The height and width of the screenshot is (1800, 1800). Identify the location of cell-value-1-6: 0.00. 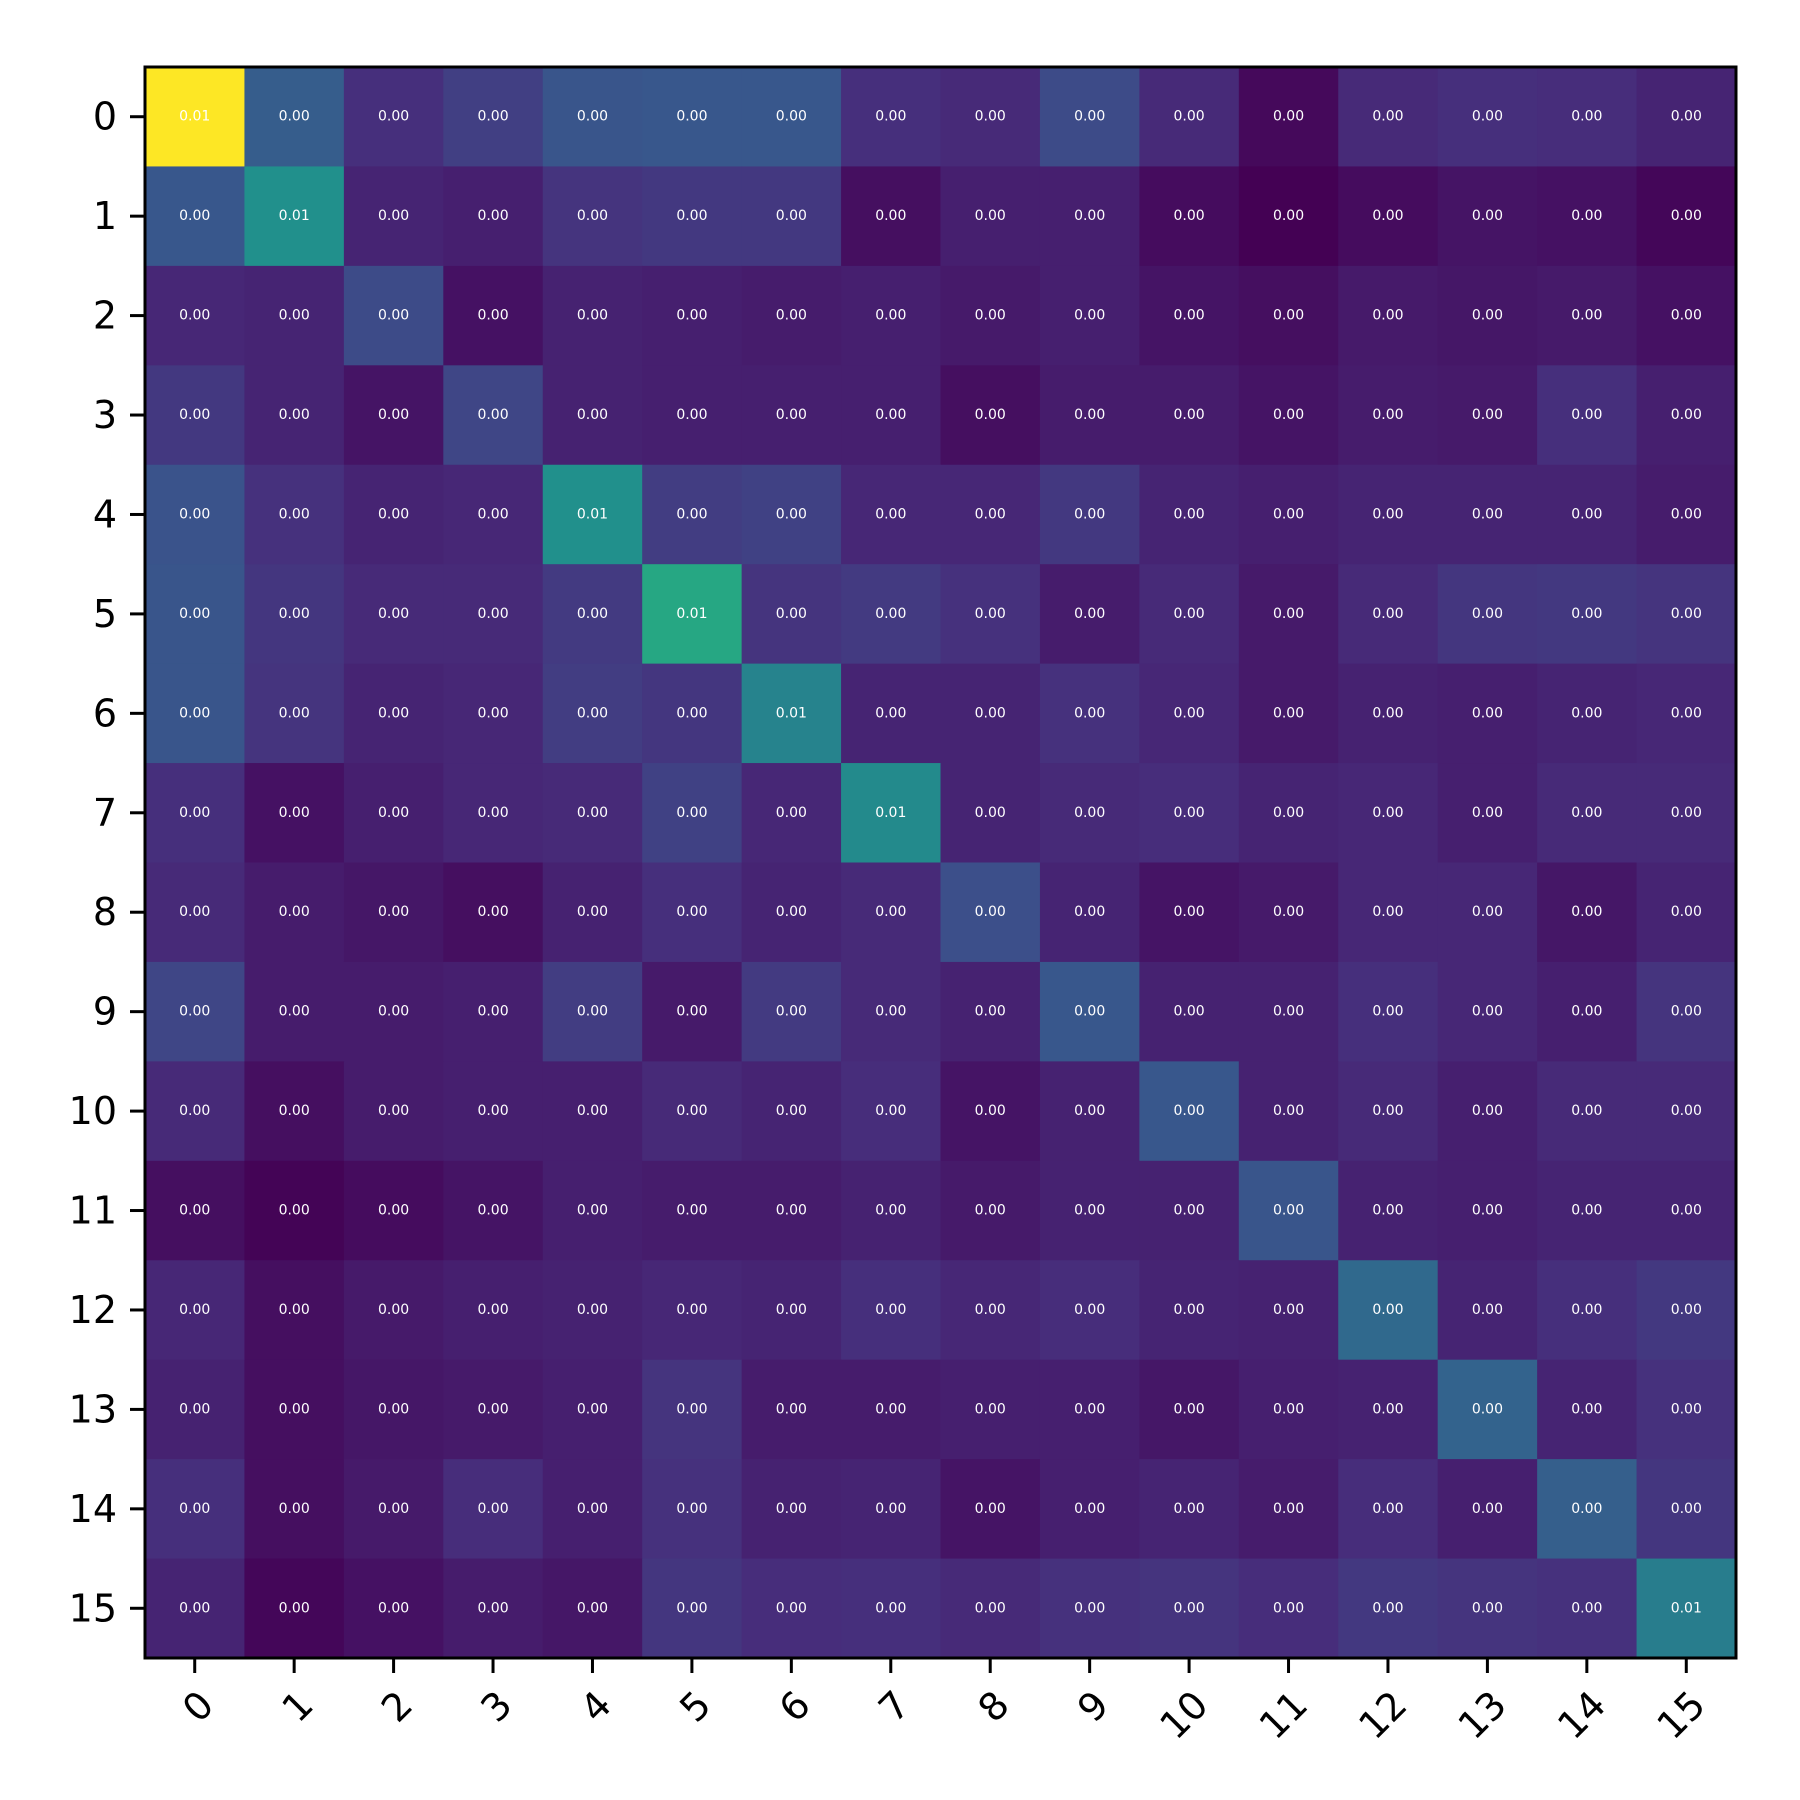
(791, 216).